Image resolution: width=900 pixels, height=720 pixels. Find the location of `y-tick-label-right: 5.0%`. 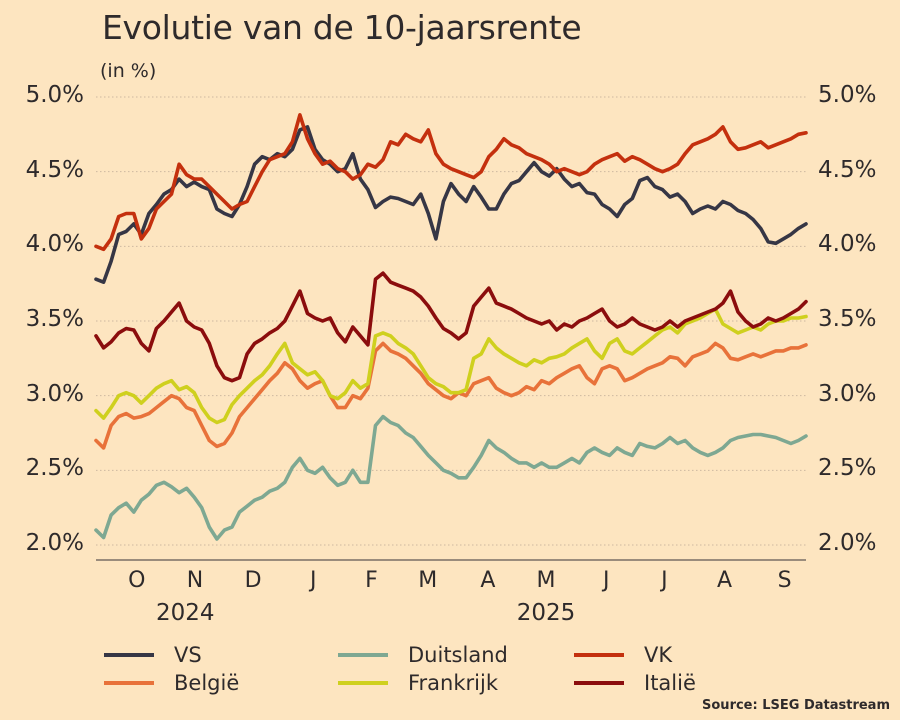

y-tick-label-right: 5.0% is located at coordinates (847, 95).